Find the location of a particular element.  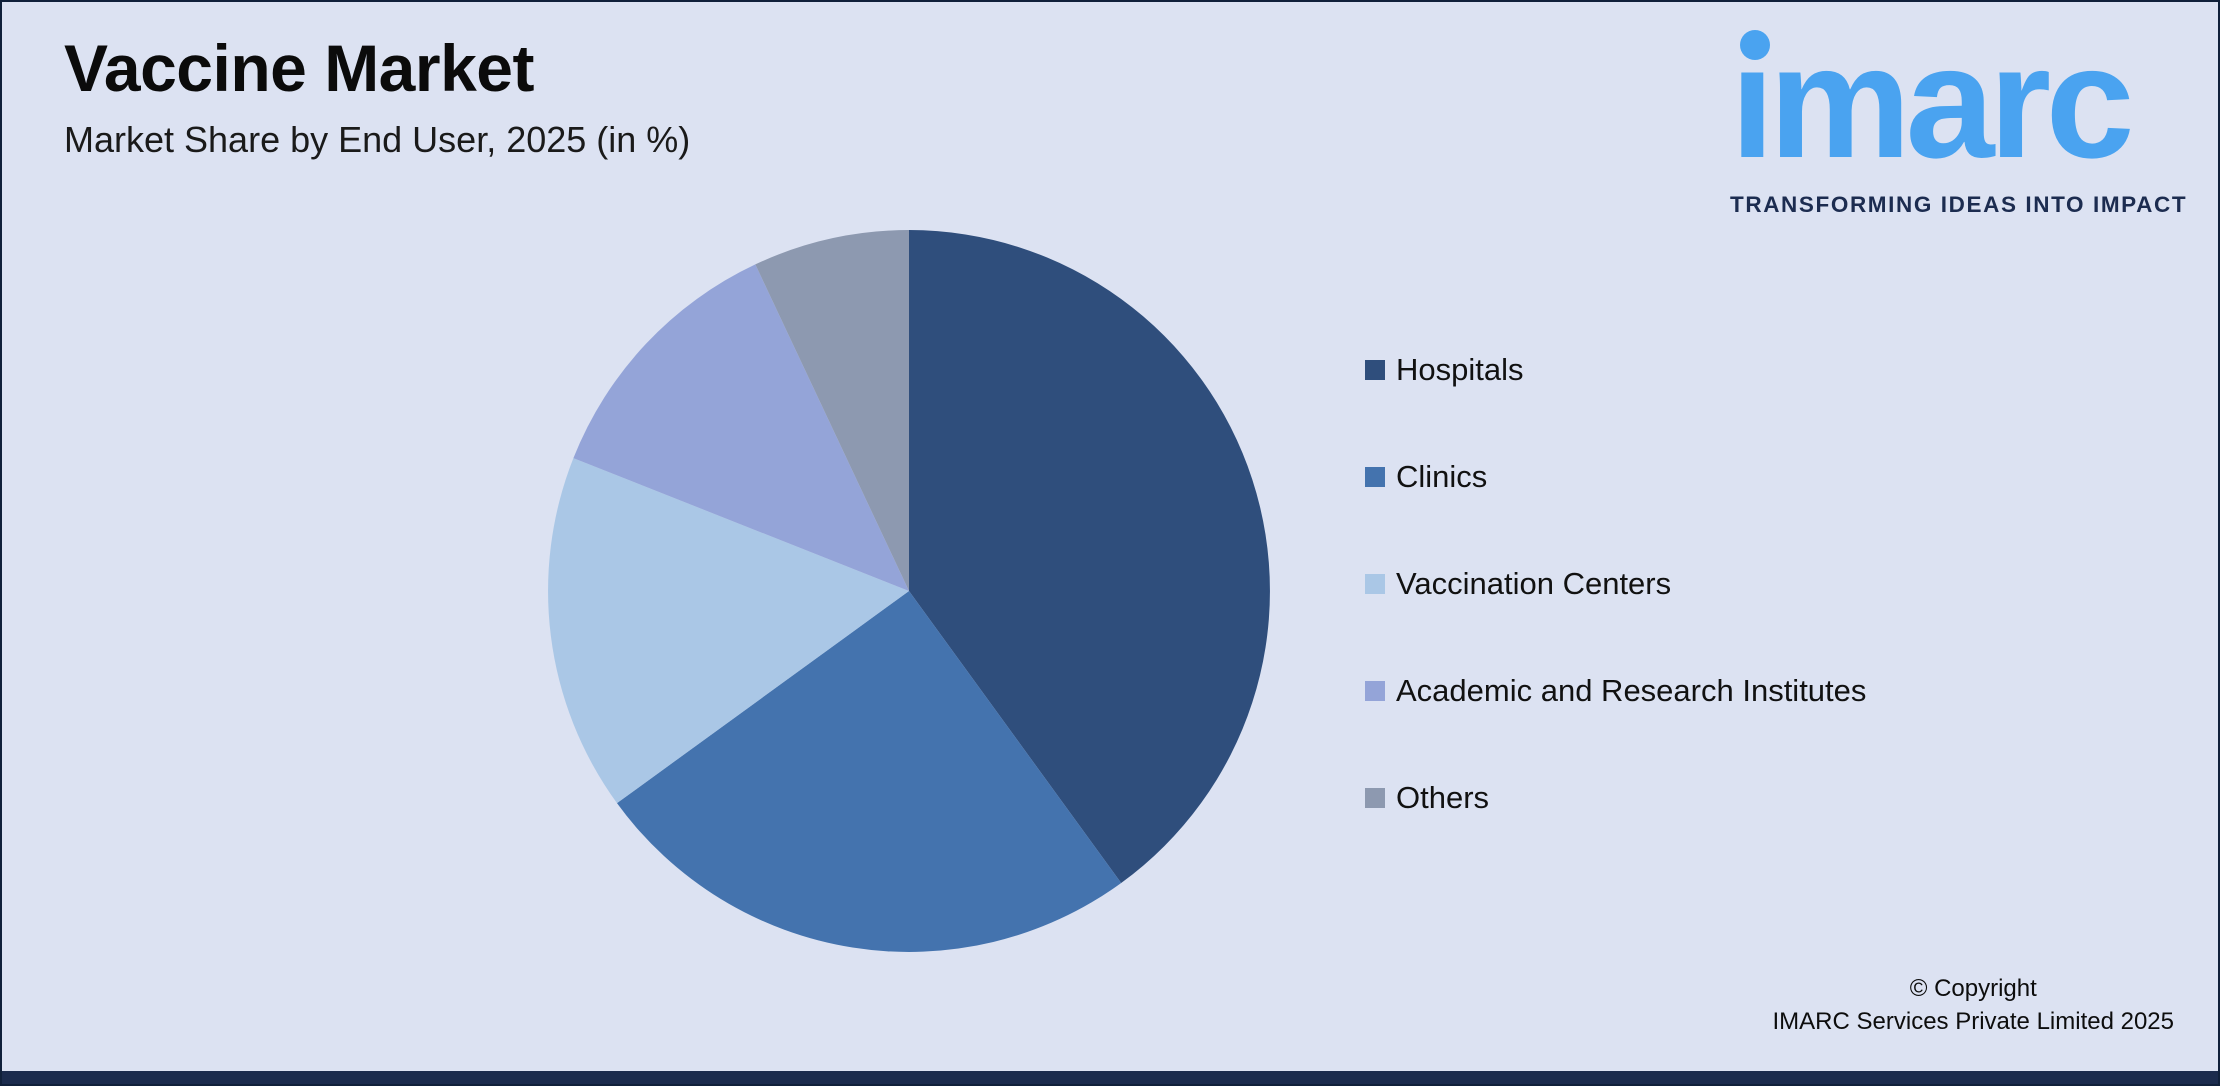

imarc-logo: ımarc TRANSFORMING IDEAS INTO IMPACT is located at coordinates (1959, 115).